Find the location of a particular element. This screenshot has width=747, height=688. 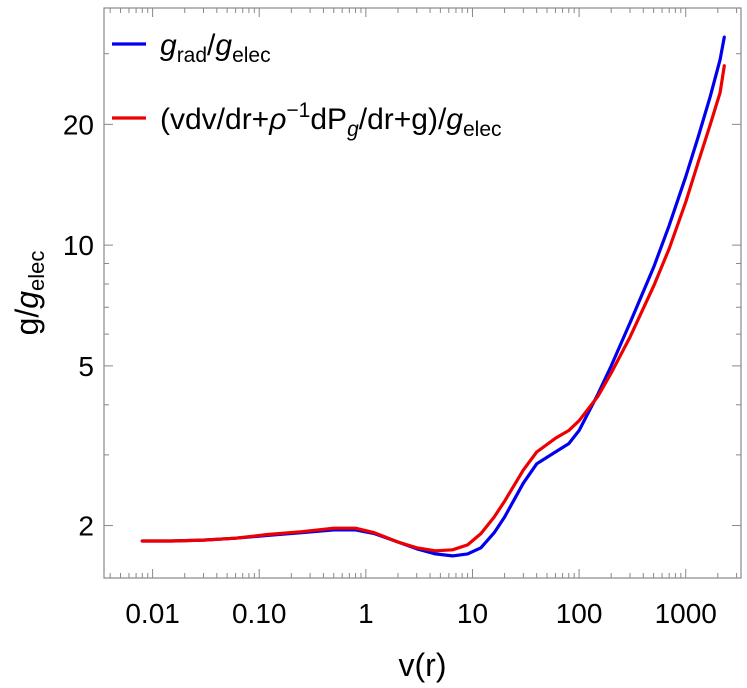

x-tick-label: 1 is located at coordinates (366, 613).